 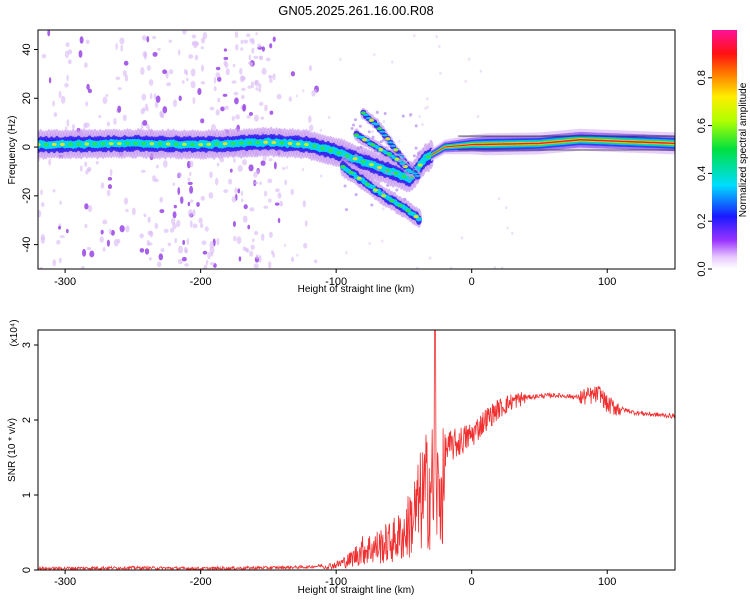 I want to click on spectrogram-x-tick-label: -100, so click(x=336, y=282).